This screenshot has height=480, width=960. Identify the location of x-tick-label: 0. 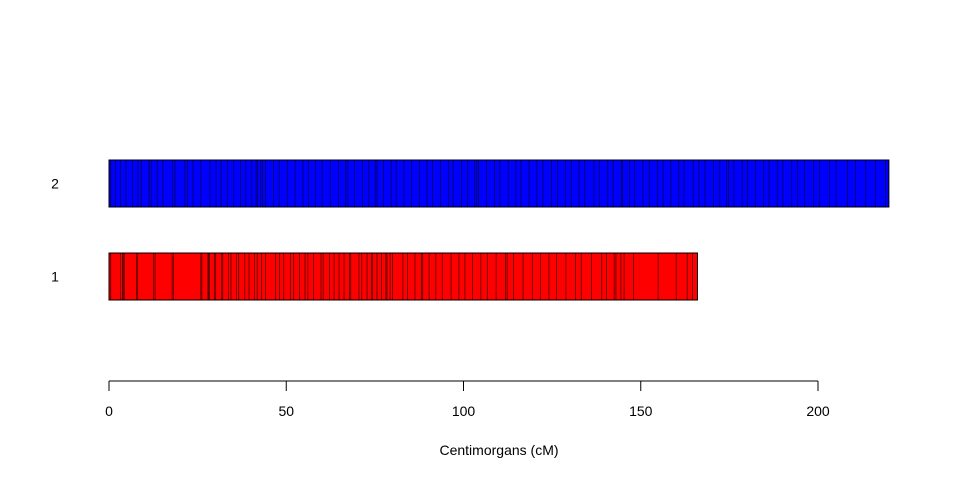
(109, 411).